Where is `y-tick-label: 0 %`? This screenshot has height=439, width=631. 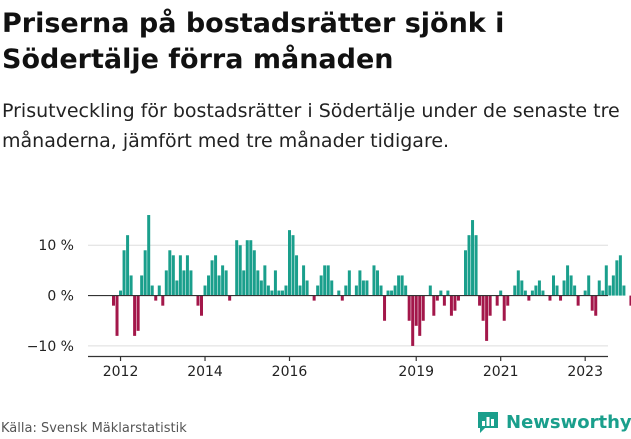
y-tick-label: 0 % is located at coordinates (60, 297).